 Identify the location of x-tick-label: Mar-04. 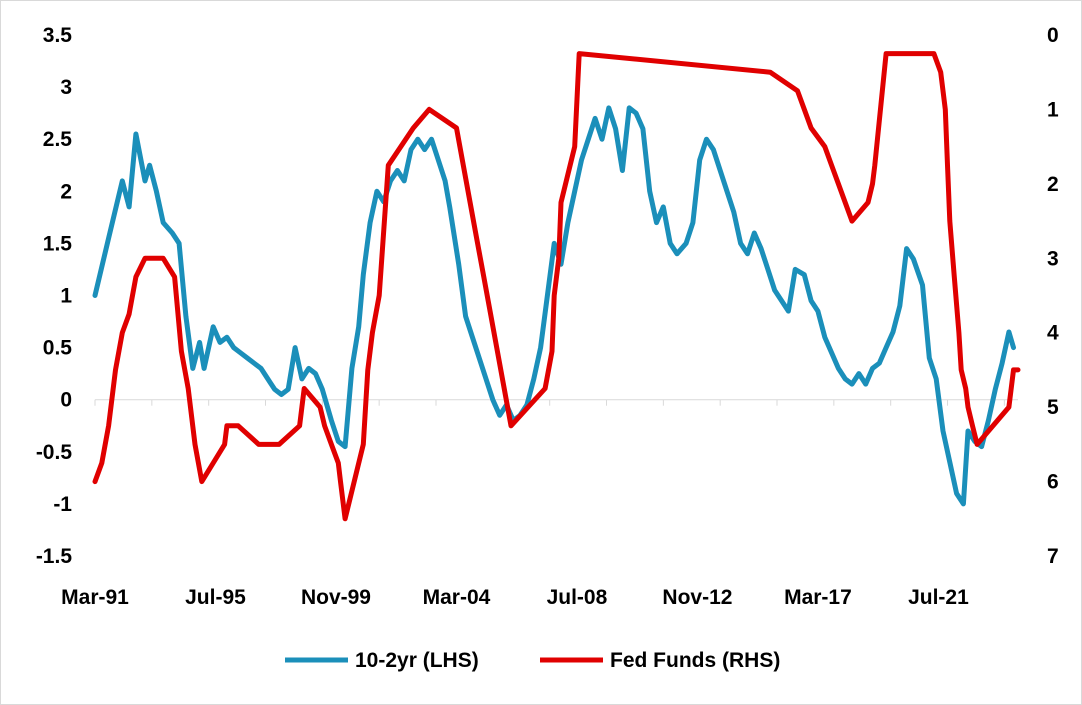
(457, 597).